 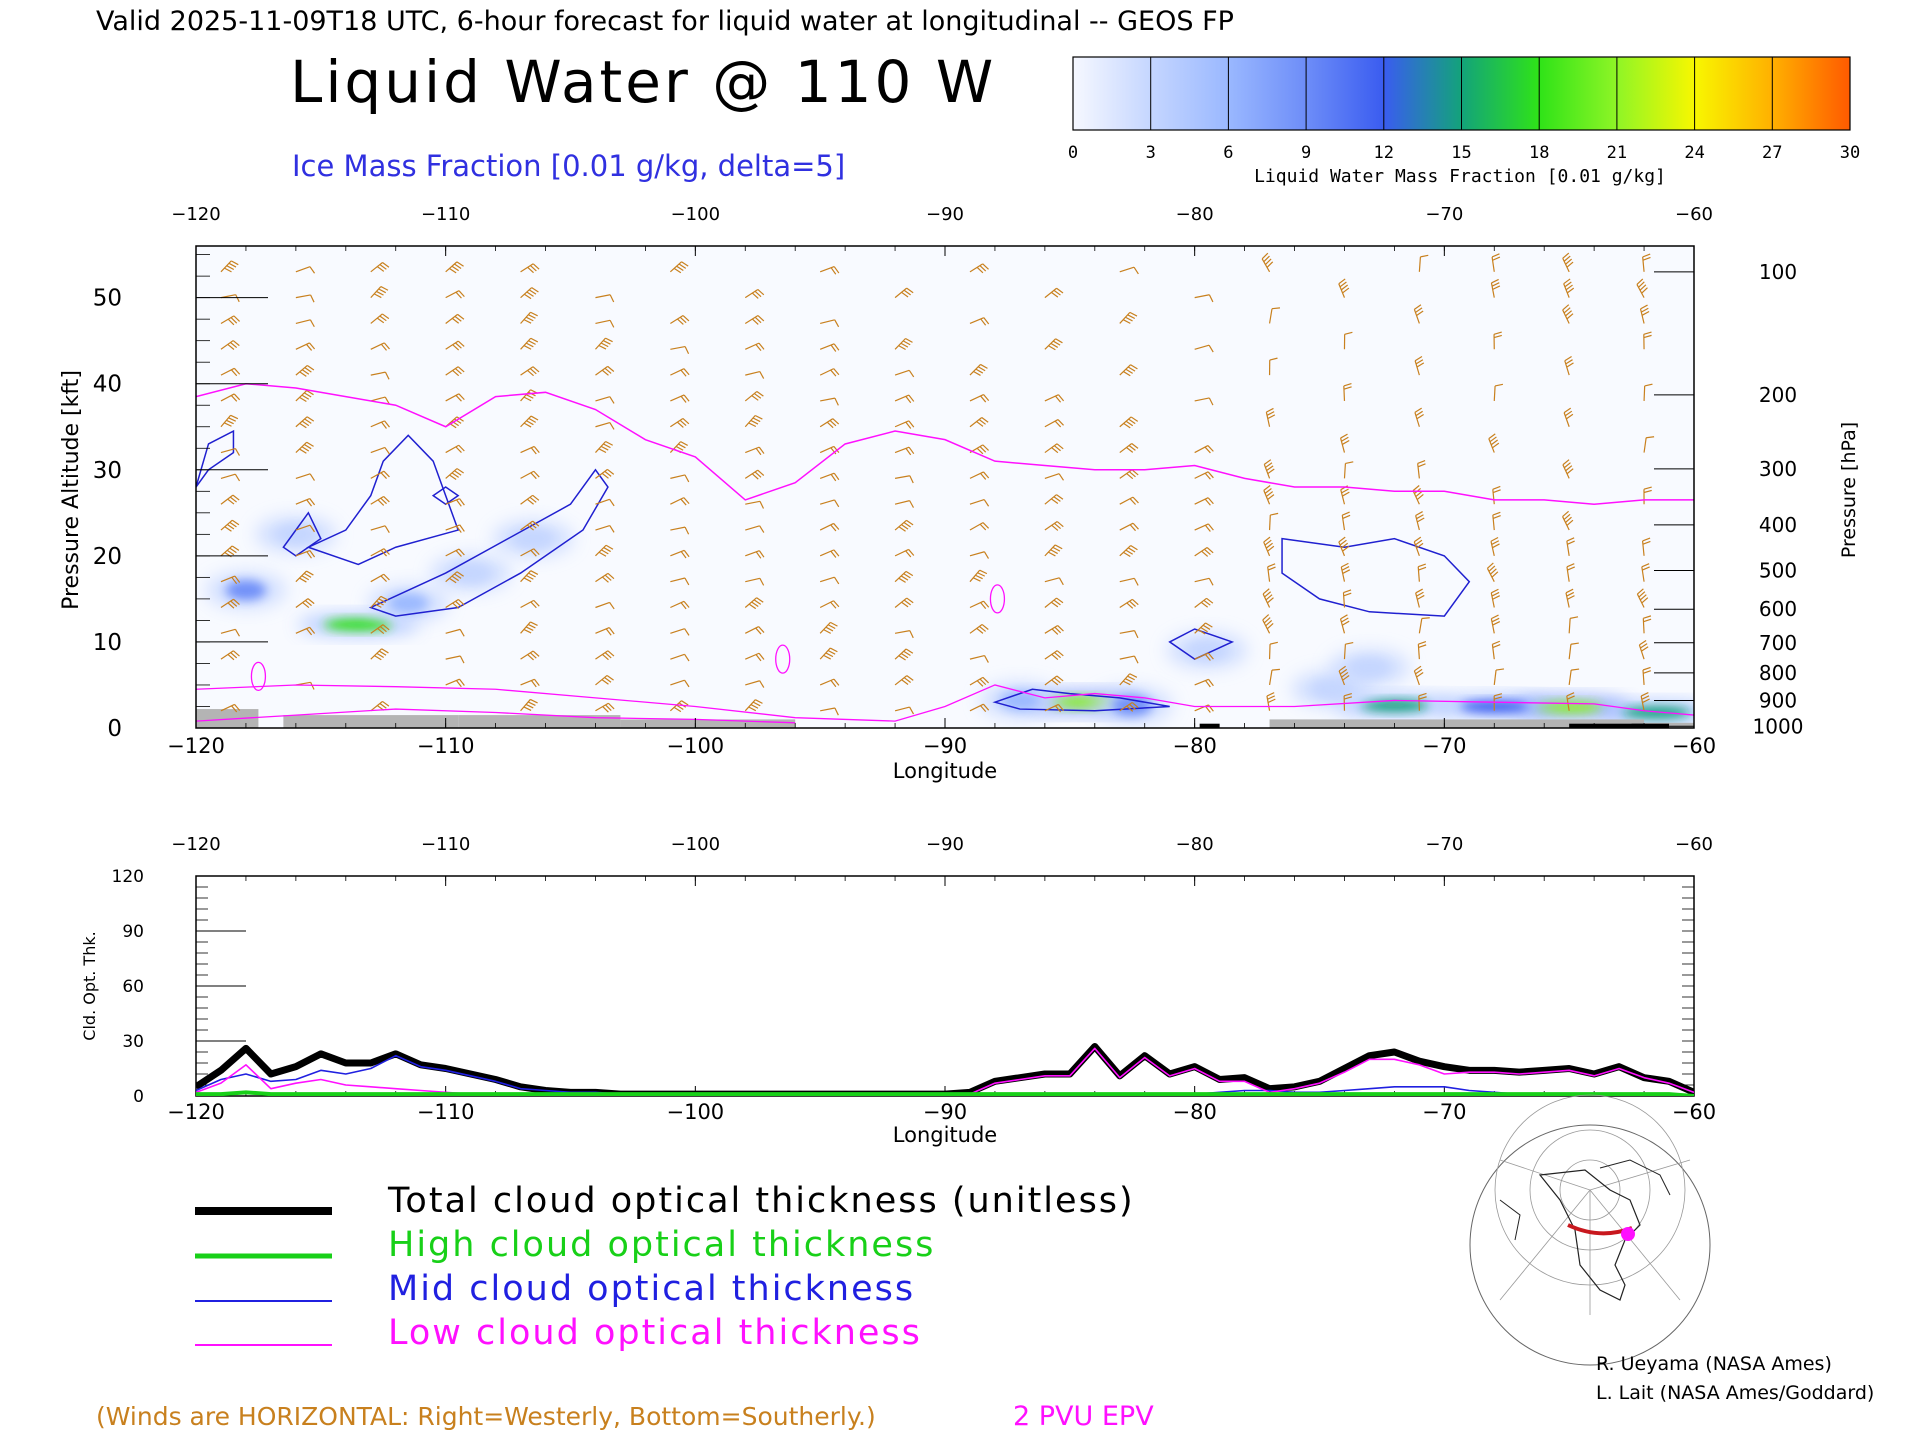 What do you see at coordinates (445, 496) in the screenshot?
I see `ice-contour` at bounding box center [445, 496].